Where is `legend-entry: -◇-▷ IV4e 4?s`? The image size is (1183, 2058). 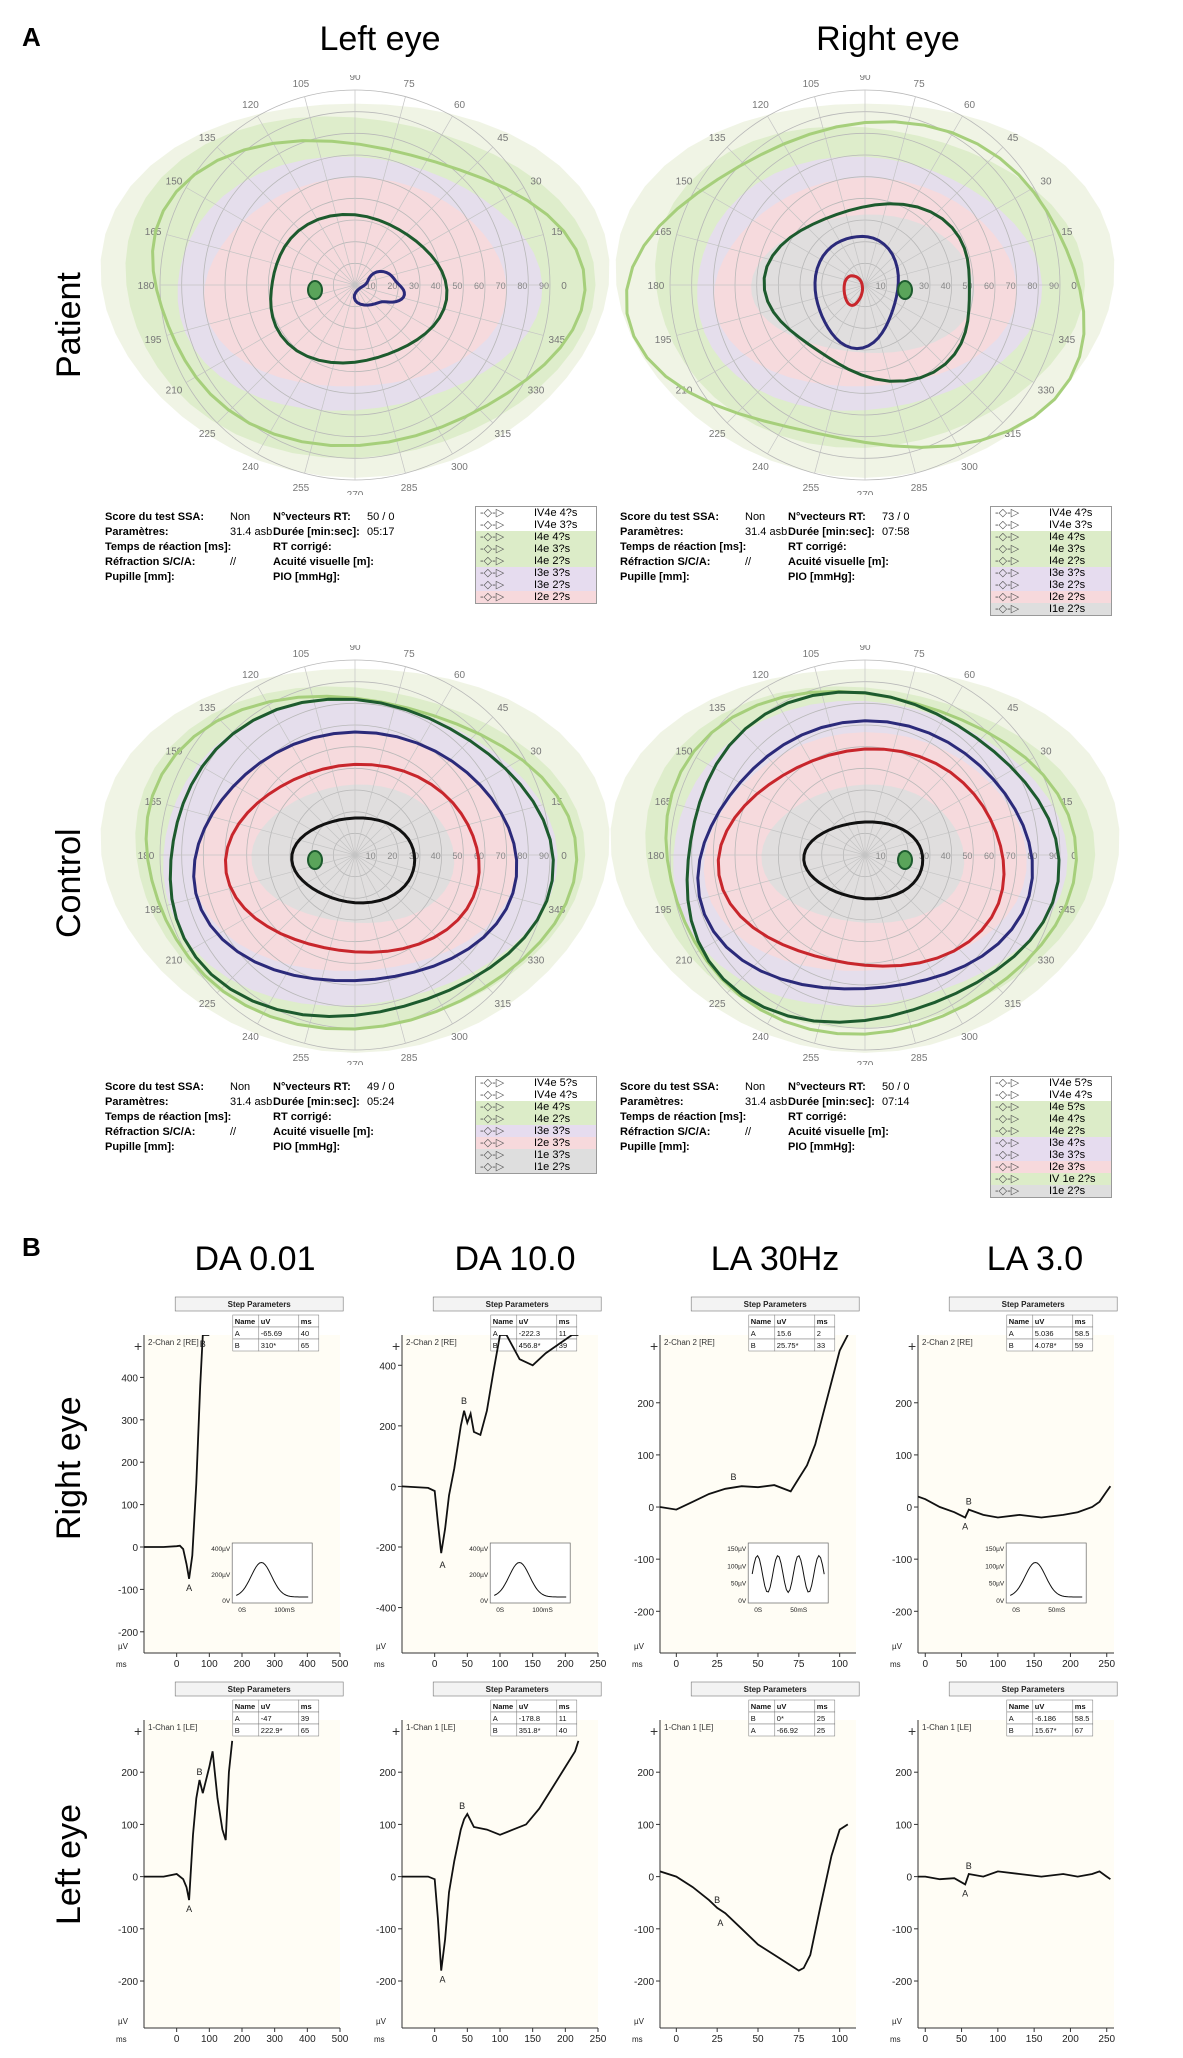
legend-entry: -◇-▷ IV4e 4?s is located at coordinates (1051, 513).